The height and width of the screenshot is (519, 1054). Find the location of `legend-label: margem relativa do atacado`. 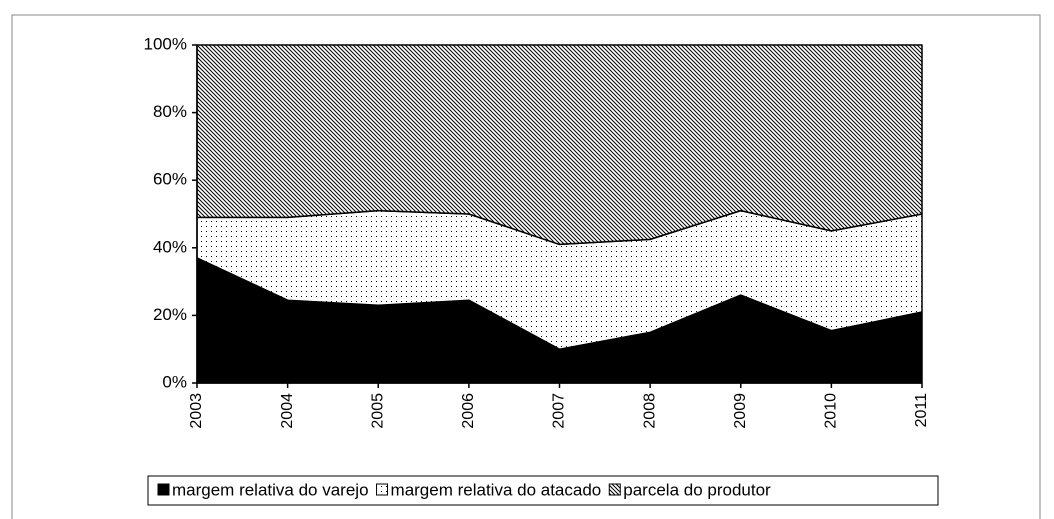

legend-label: margem relativa do atacado is located at coordinates (496, 489).